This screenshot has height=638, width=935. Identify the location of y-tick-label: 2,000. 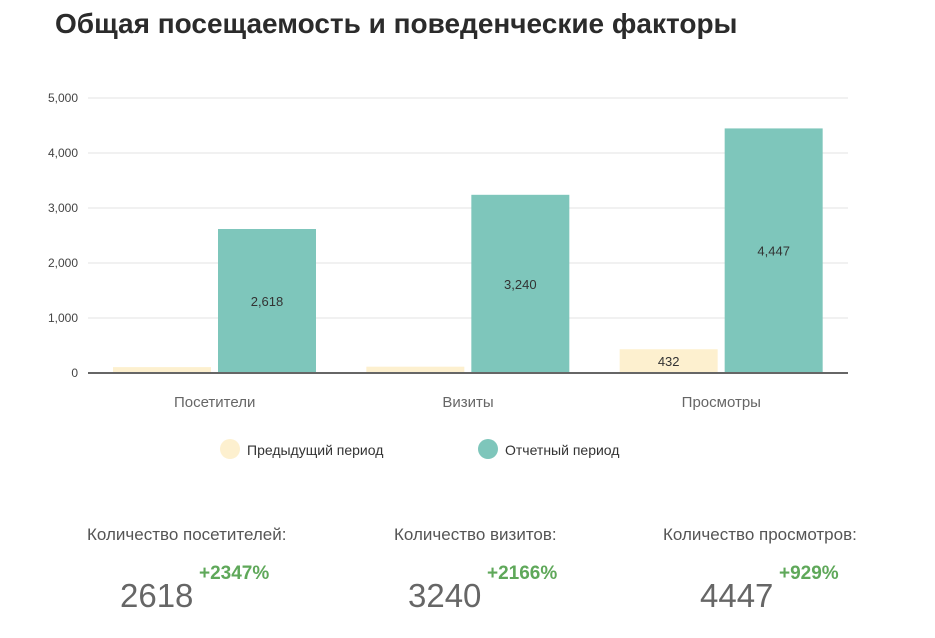
(63, 263).